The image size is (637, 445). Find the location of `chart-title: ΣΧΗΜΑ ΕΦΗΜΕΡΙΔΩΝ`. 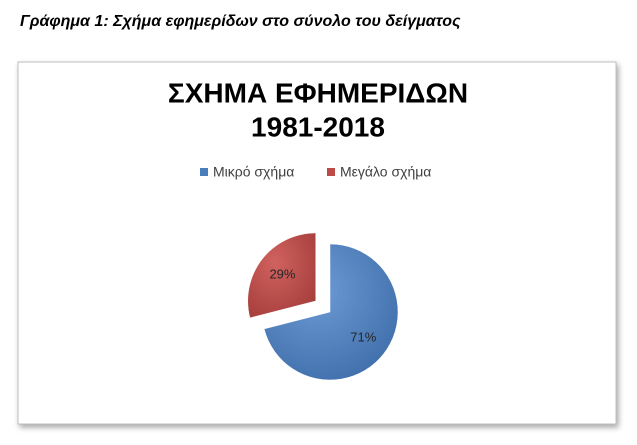

chart-title: ΣΧΗΜΑ ΕΦΗΜΕΡΙΔΩΝ is located at coordinates (318, 92).